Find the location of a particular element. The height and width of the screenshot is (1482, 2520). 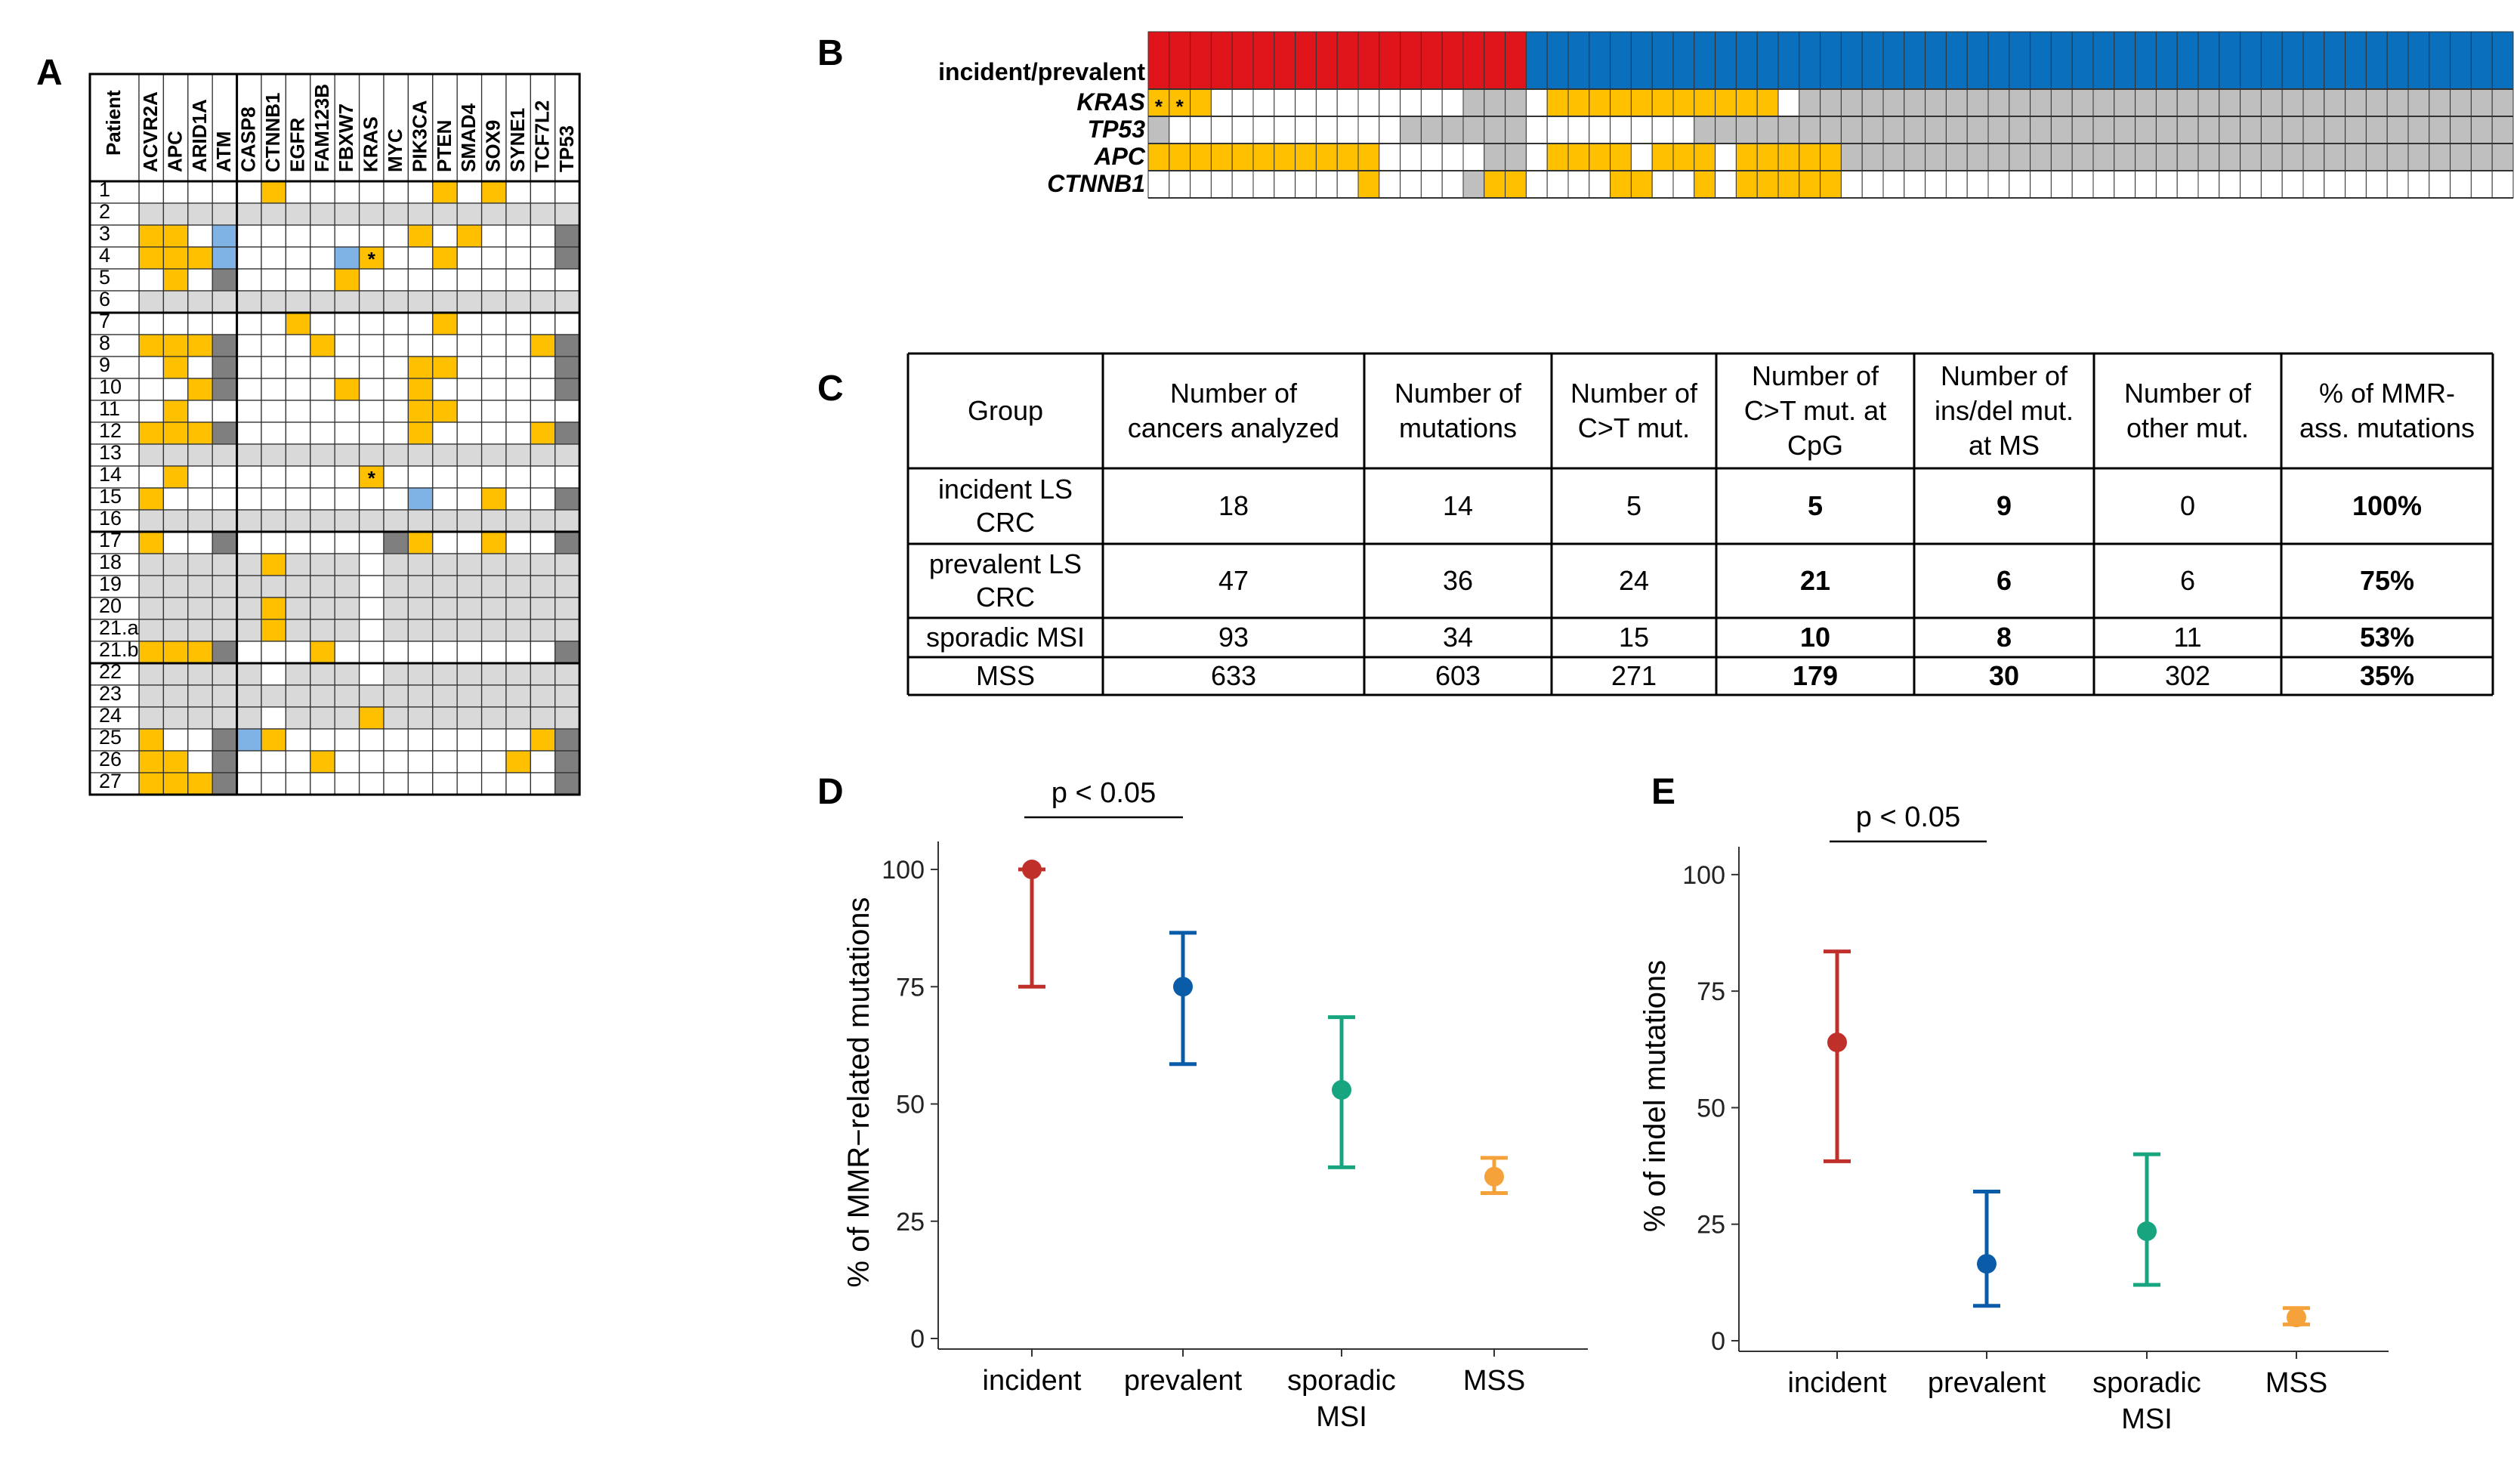

cell-24-TP53 is located at coordinates (567, 718).